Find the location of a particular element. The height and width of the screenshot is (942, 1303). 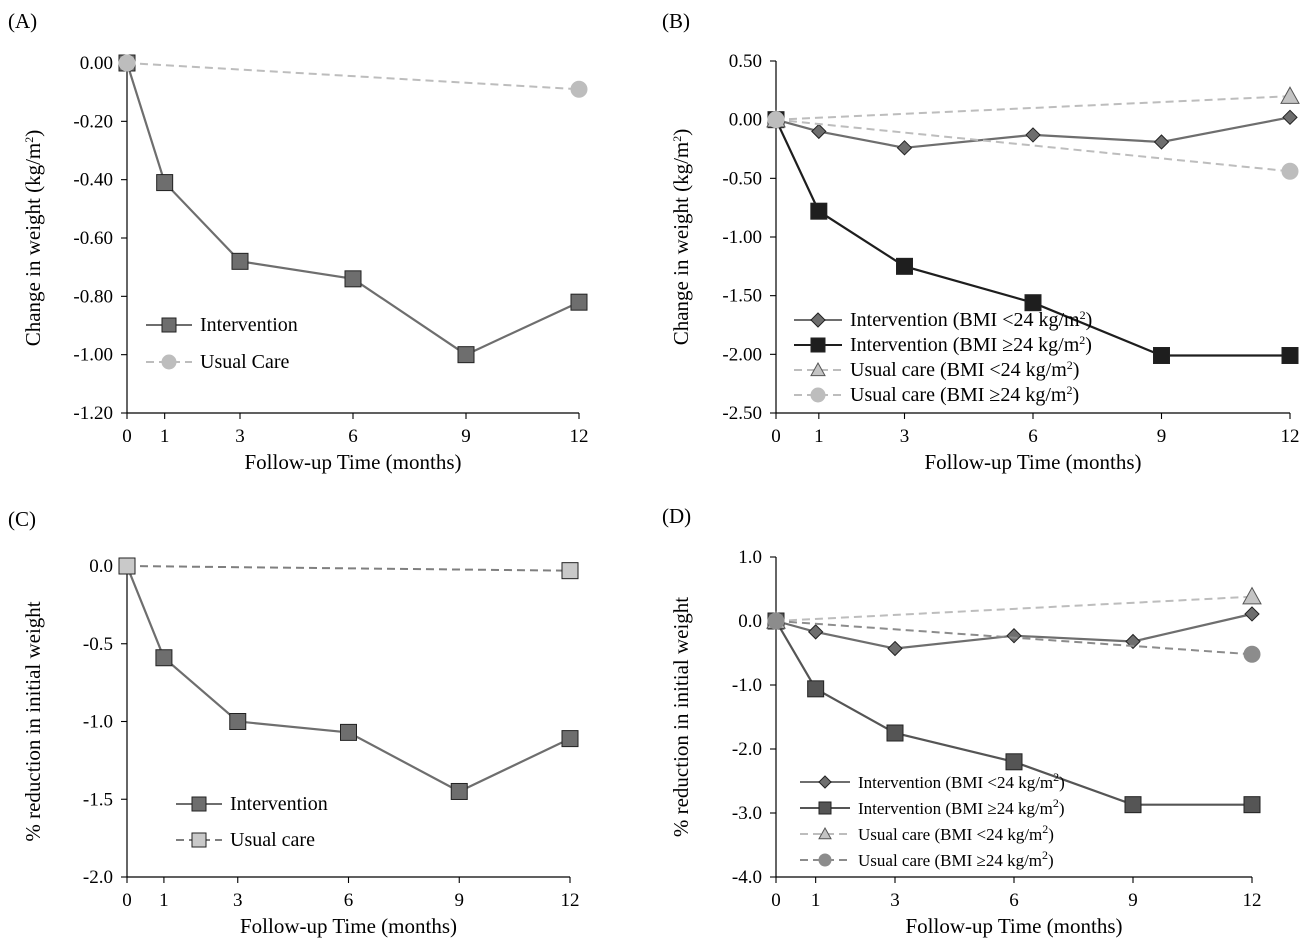

y-tick-label: -0.60 is located at coordinates (93, 238).